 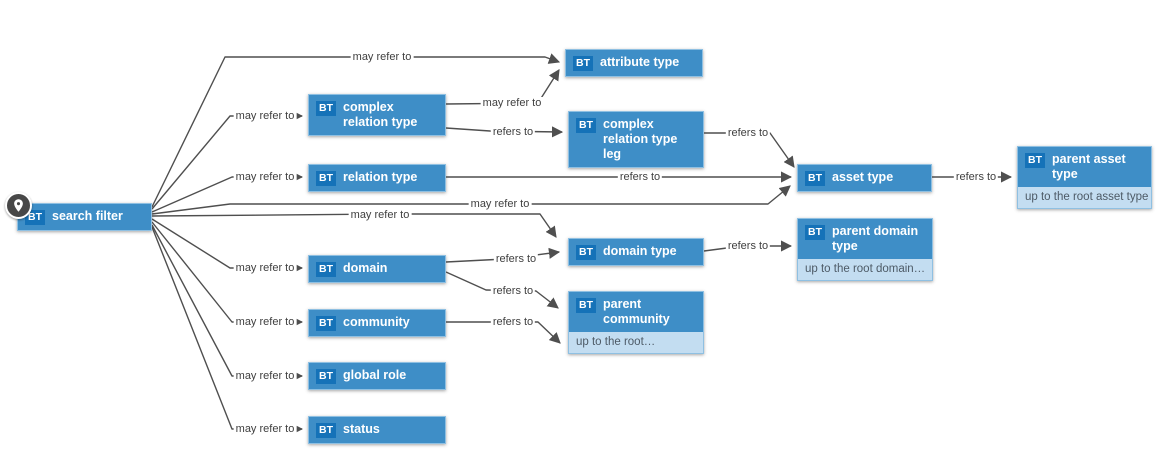 I want to click on node-label: parent asset type, so click(x=1089, y=166).